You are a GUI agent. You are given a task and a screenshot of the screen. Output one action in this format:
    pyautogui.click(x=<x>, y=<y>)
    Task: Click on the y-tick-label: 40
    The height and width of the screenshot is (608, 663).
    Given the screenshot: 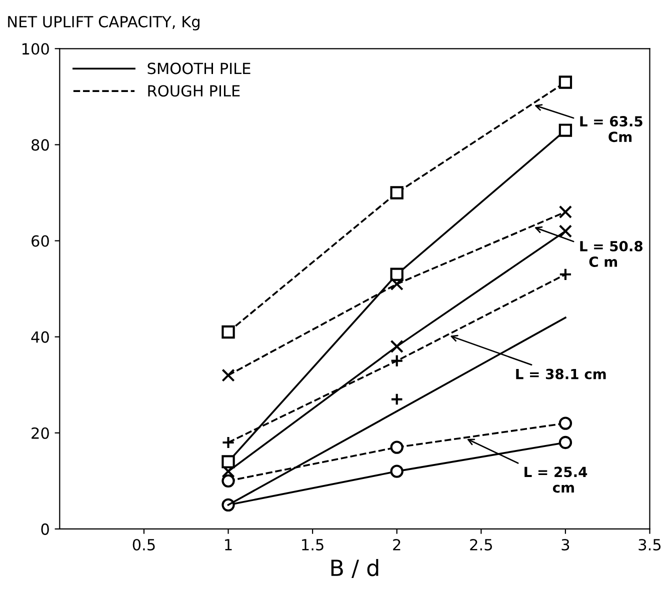 What is the action you would take?
    pyautogui.click(x=40, y=337)
    